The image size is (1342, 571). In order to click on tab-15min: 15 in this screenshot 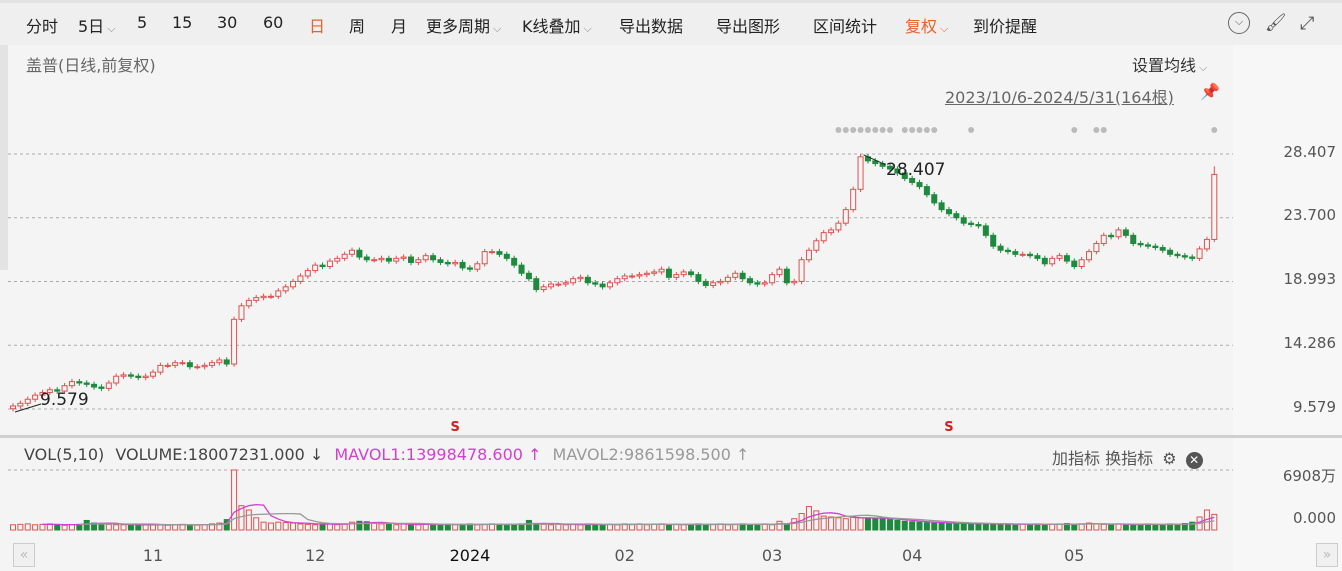, I will do `click(182, 22)`.